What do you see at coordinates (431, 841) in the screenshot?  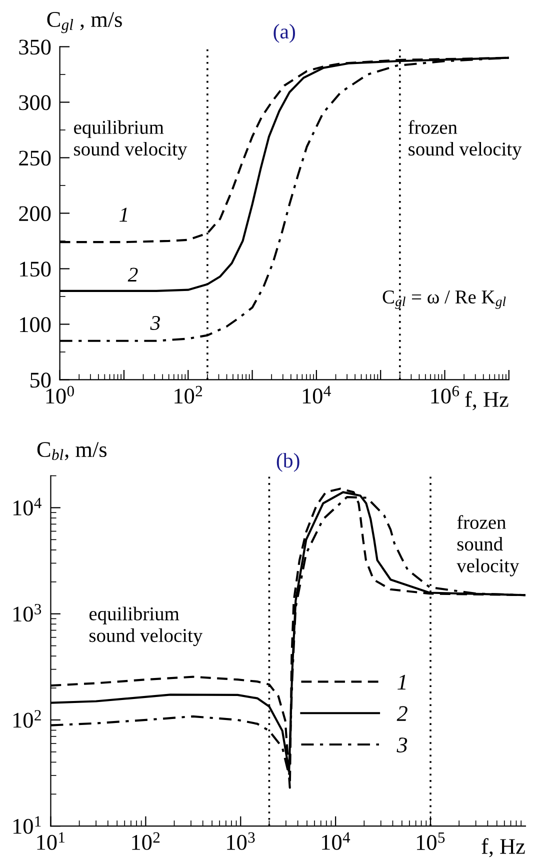 I see `x-tick-label: 10$^{5}$` at bounding box center [431, 841].